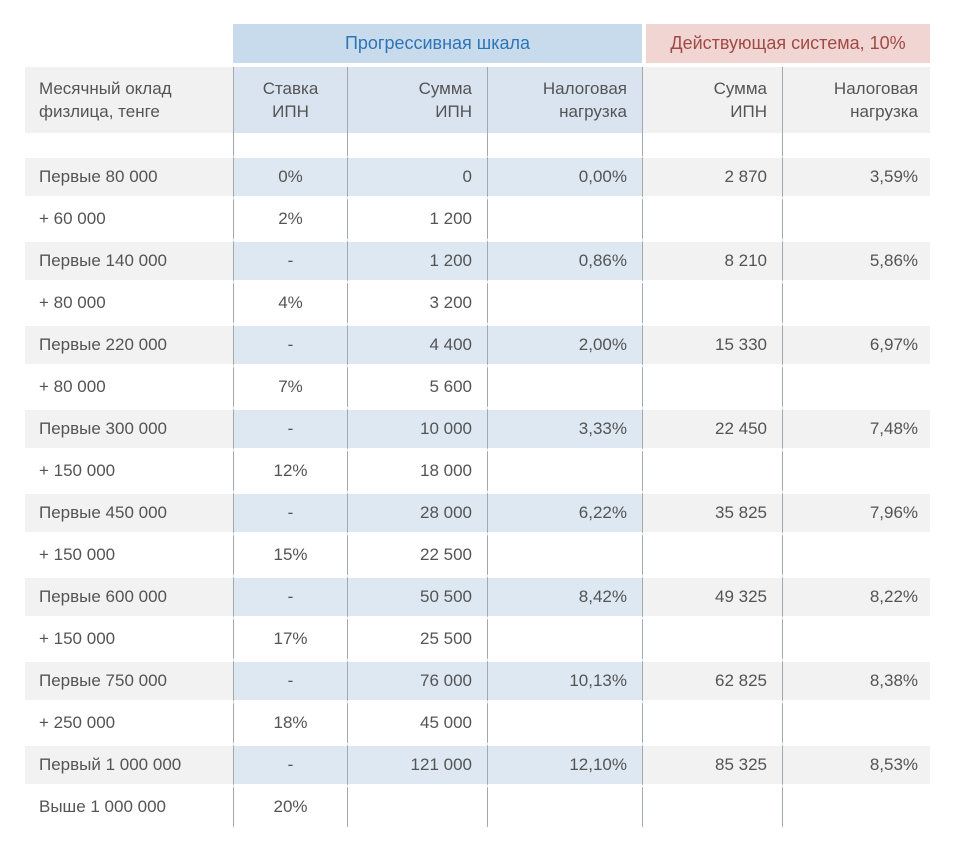 This screenshot has height=865, width=960. I want to click on cell-ipn-rate: 2%, so click(290, 219).